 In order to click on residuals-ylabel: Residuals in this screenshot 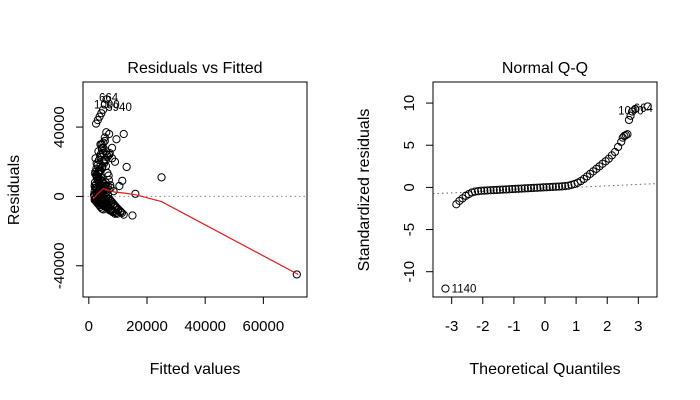, I will do `click(14, 190)`.